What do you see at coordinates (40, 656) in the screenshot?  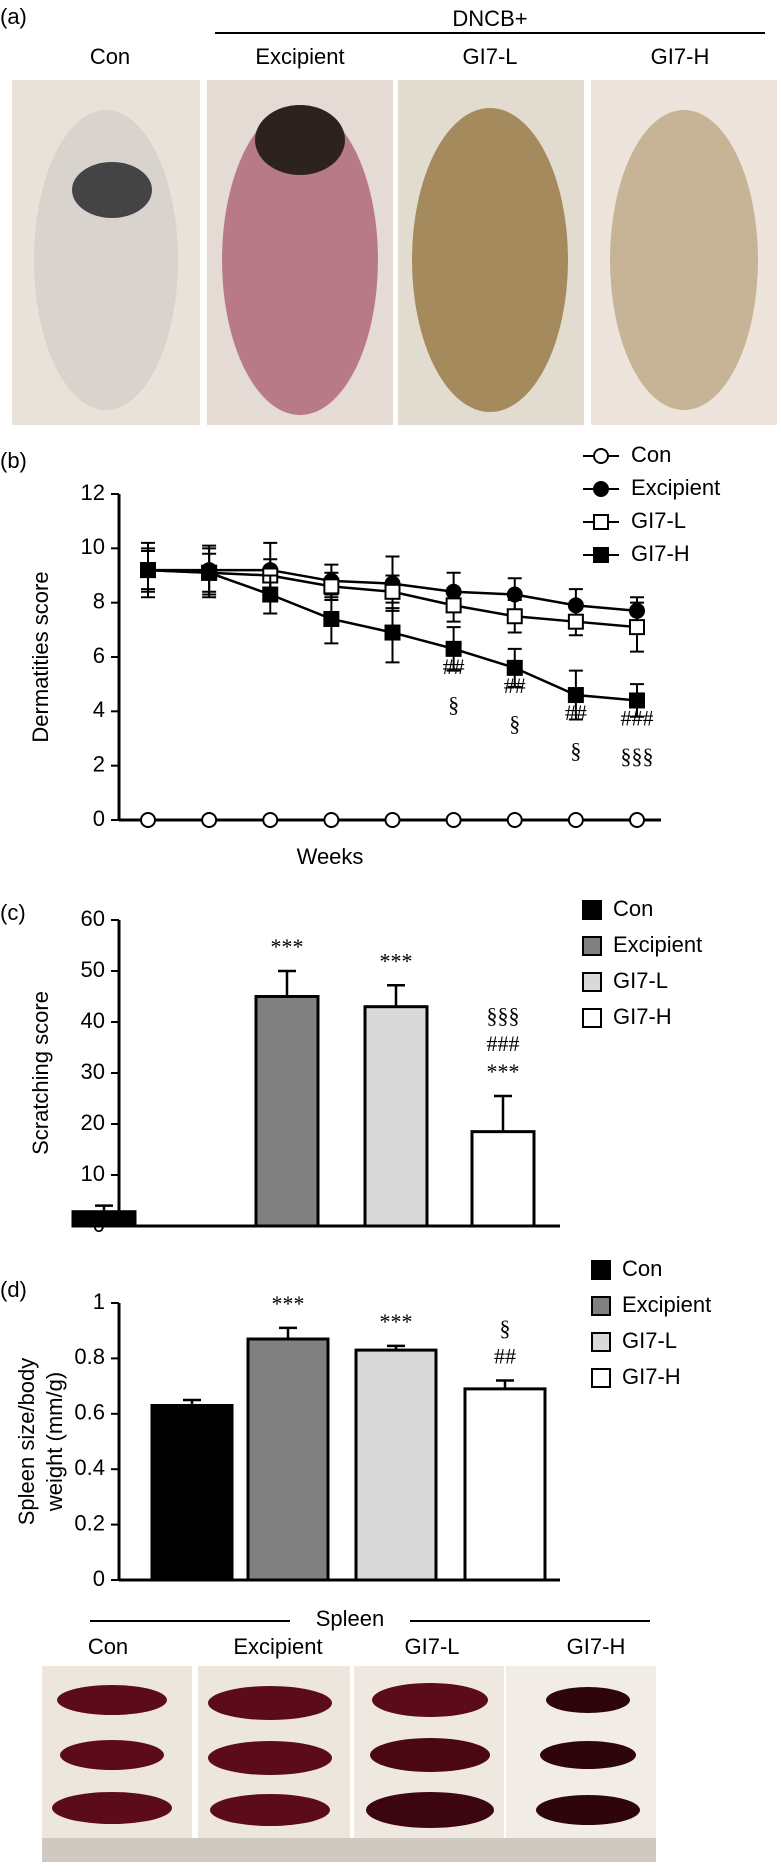 I see `y-axis-label: Dermatities score` at bounding box center [40, 656].